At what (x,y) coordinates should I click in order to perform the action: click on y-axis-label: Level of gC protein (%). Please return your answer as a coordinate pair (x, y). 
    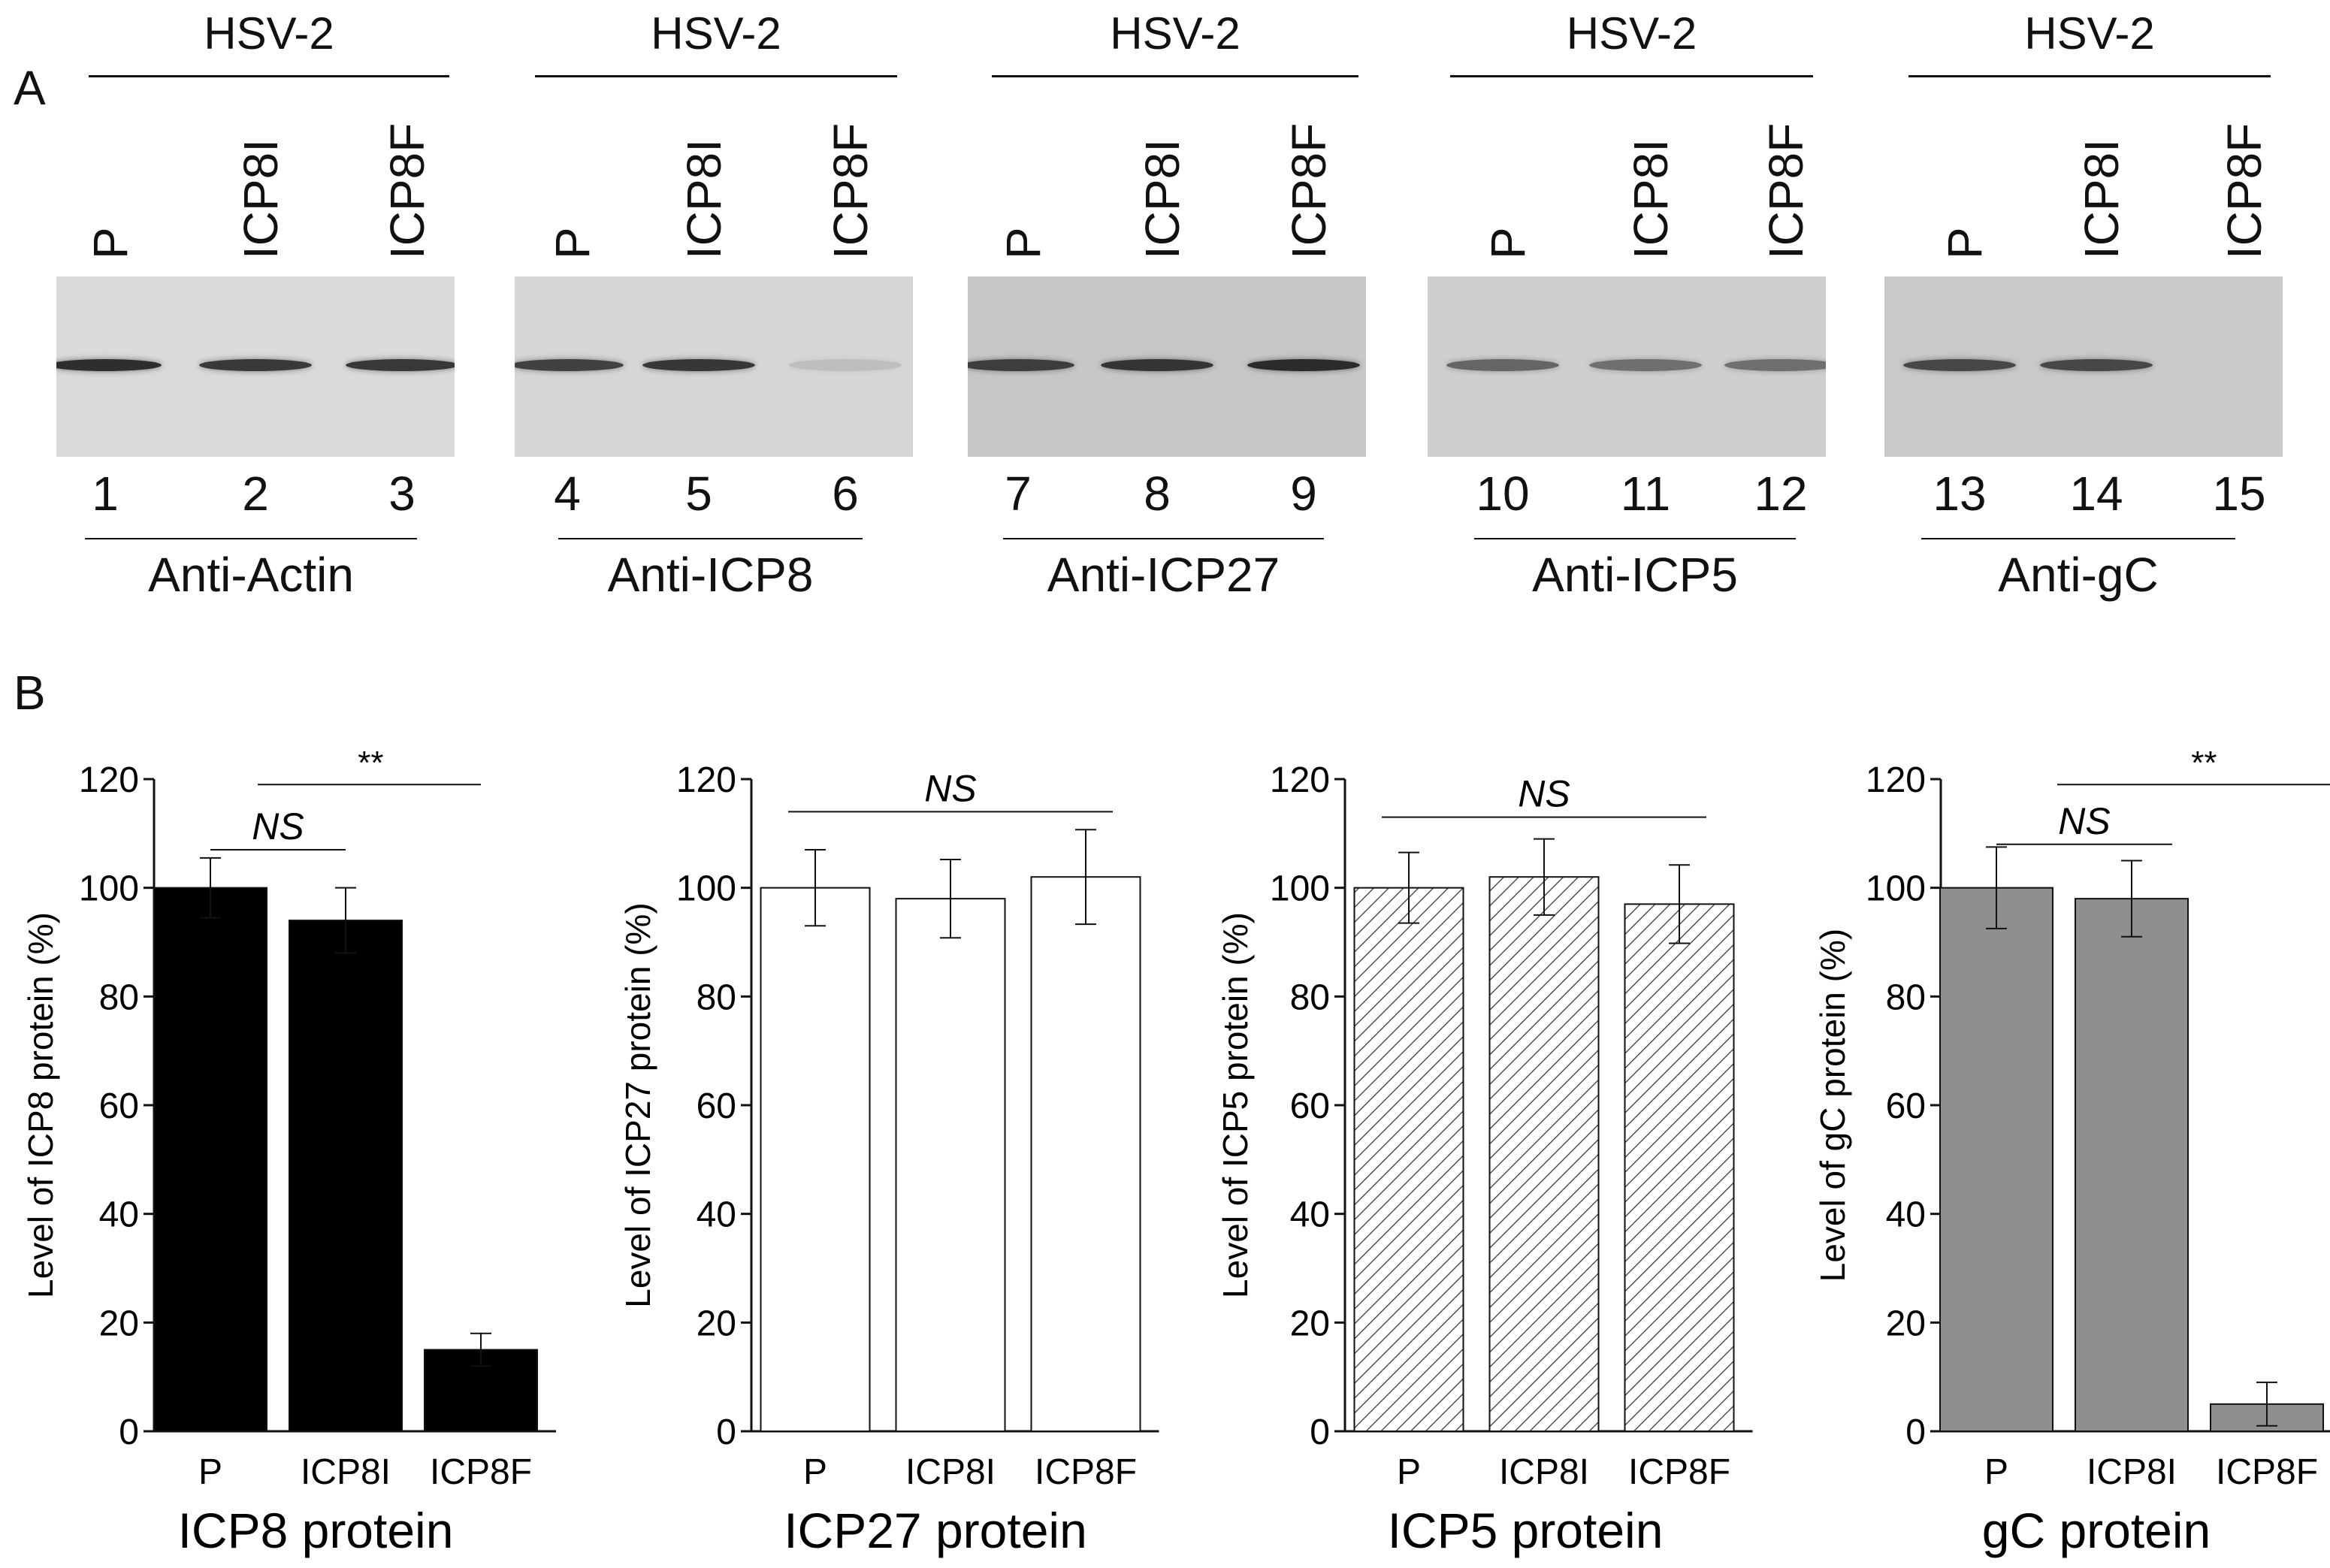
    Looking at the image, I should click on (1833, 1105).